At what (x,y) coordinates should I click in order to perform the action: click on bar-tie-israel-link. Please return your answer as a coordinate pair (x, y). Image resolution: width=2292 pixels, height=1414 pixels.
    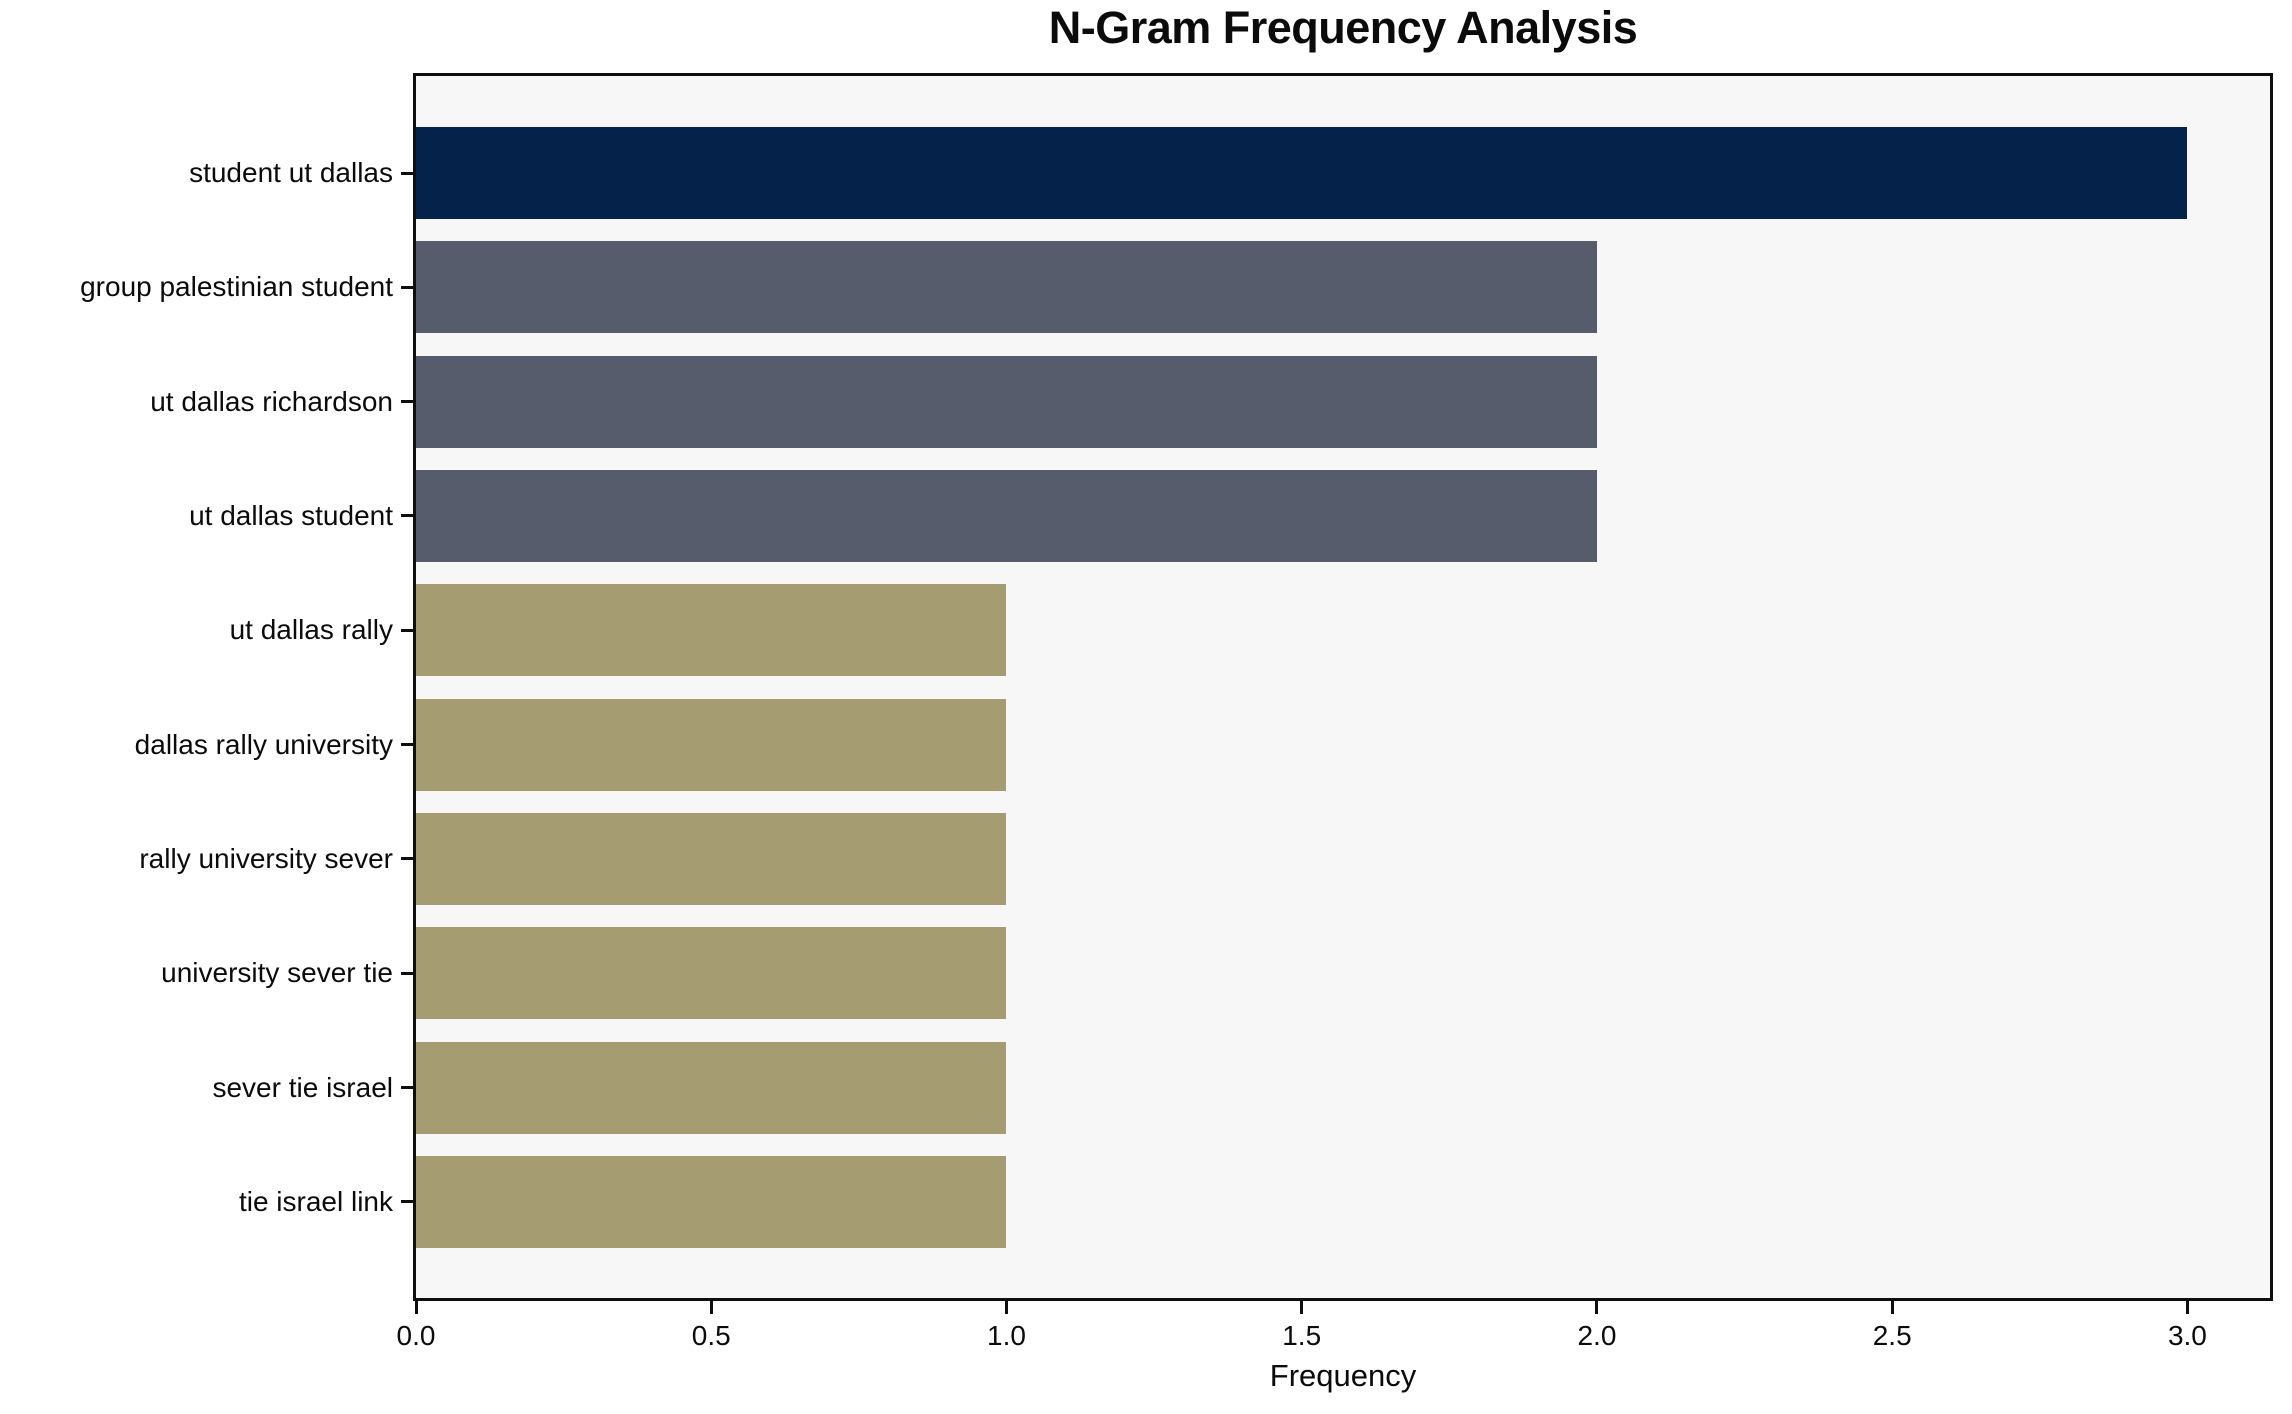
    Looking at the image, I should click on (711, 1201).